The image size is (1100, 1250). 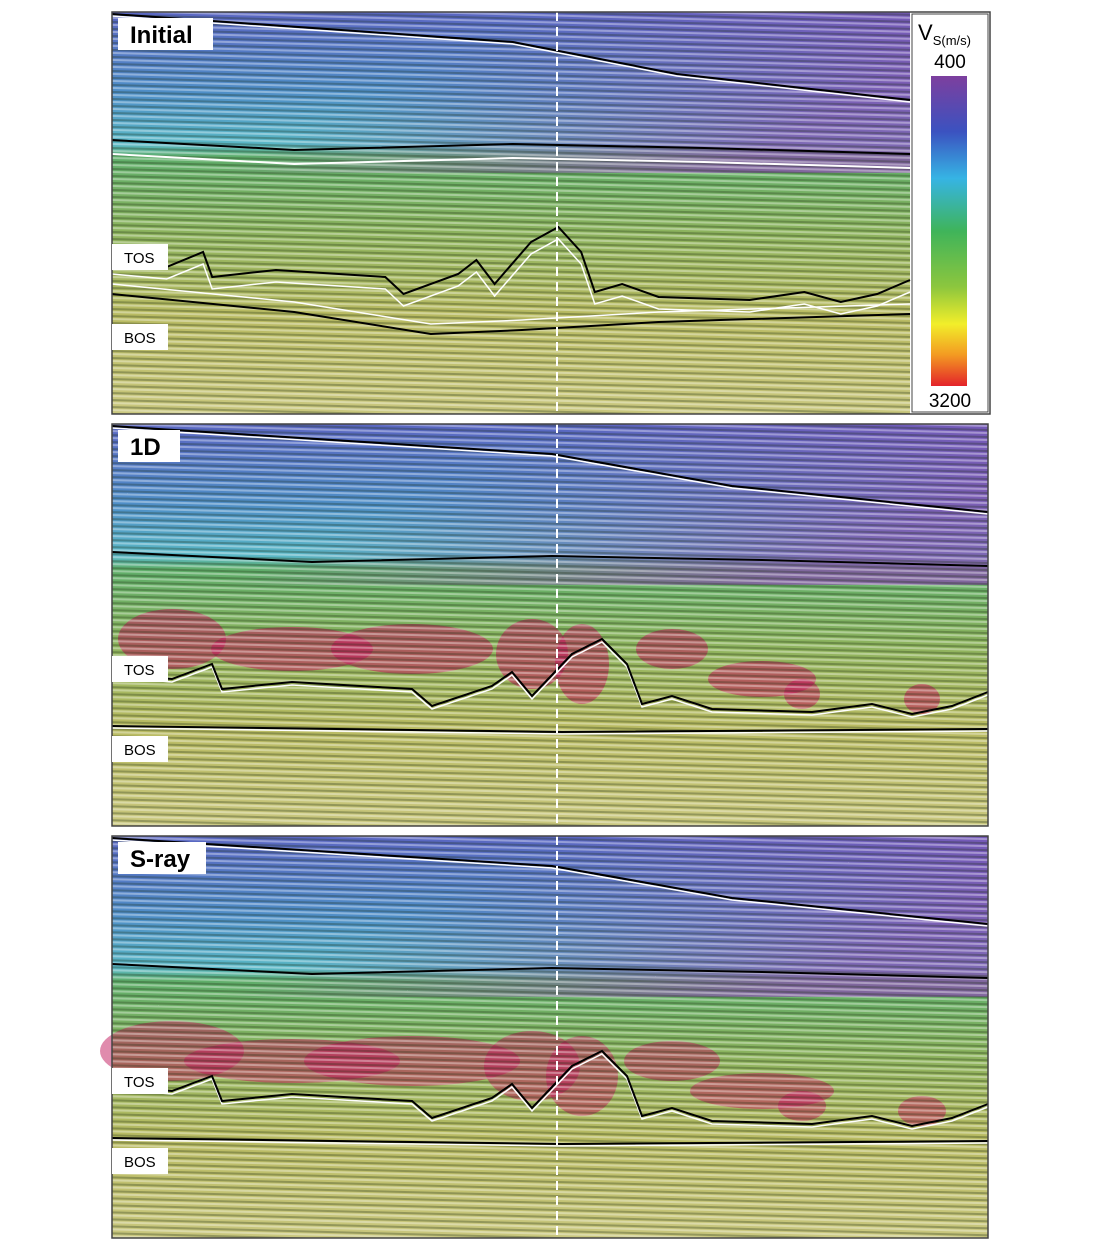 I want to click on panel-label: S-ray, so click(x=160, y=859).